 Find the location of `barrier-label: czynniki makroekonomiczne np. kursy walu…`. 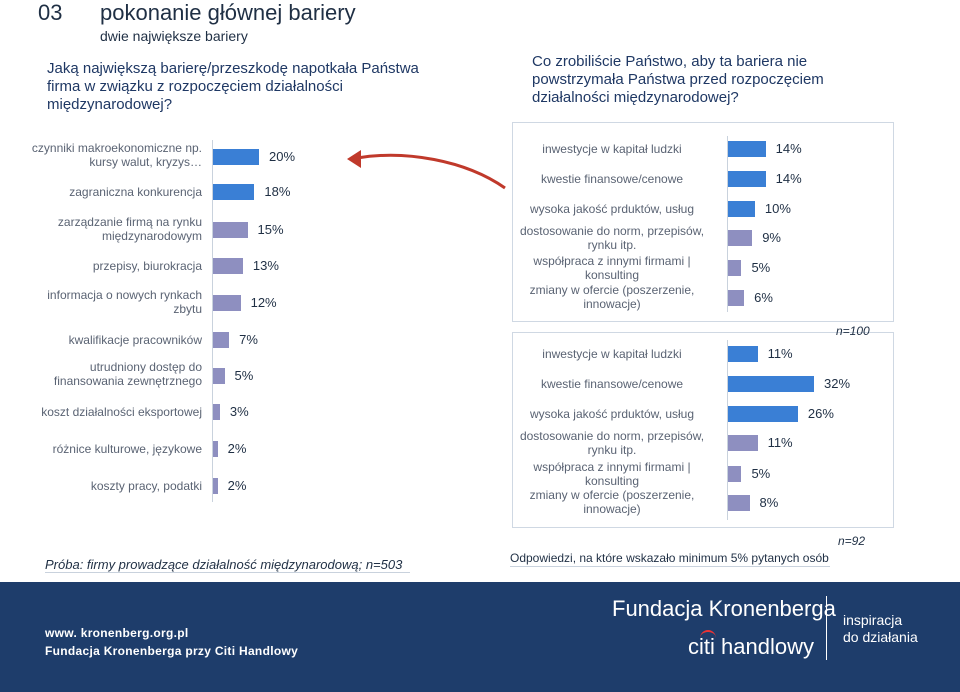

barrier-label: czynniki makroekonomiczne np. kursy walu… is located at coordinates (116, 155).